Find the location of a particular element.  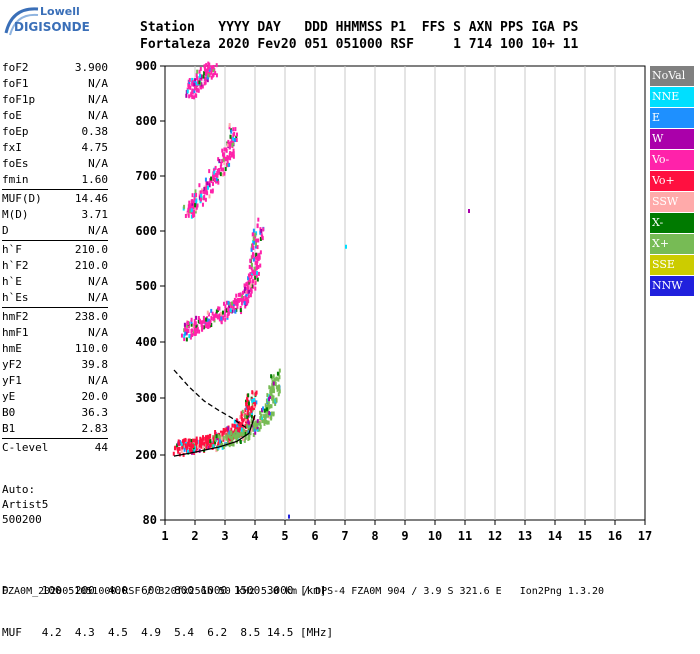

param-value: 1.60 is located at coordinates (95, 179).